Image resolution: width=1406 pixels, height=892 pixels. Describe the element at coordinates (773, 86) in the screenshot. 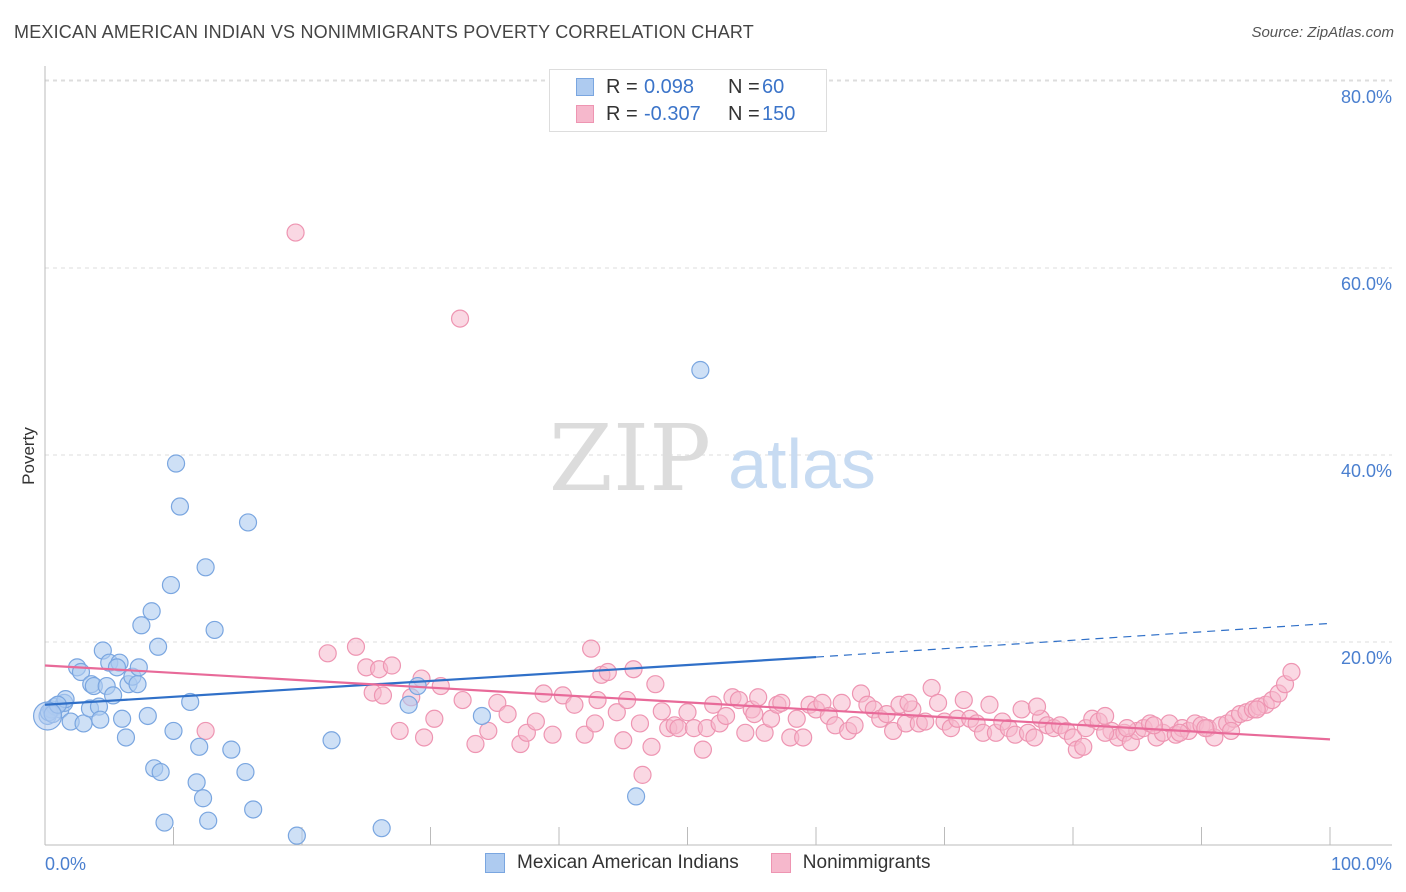

I see `legend-n-value: 60` at that location.